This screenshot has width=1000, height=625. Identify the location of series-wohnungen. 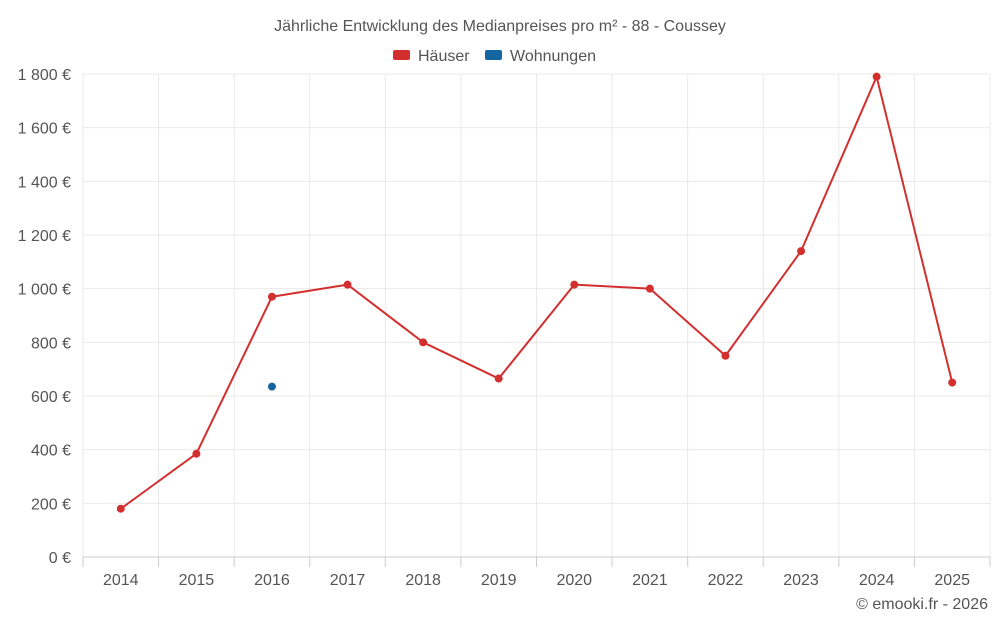
(271, 386).